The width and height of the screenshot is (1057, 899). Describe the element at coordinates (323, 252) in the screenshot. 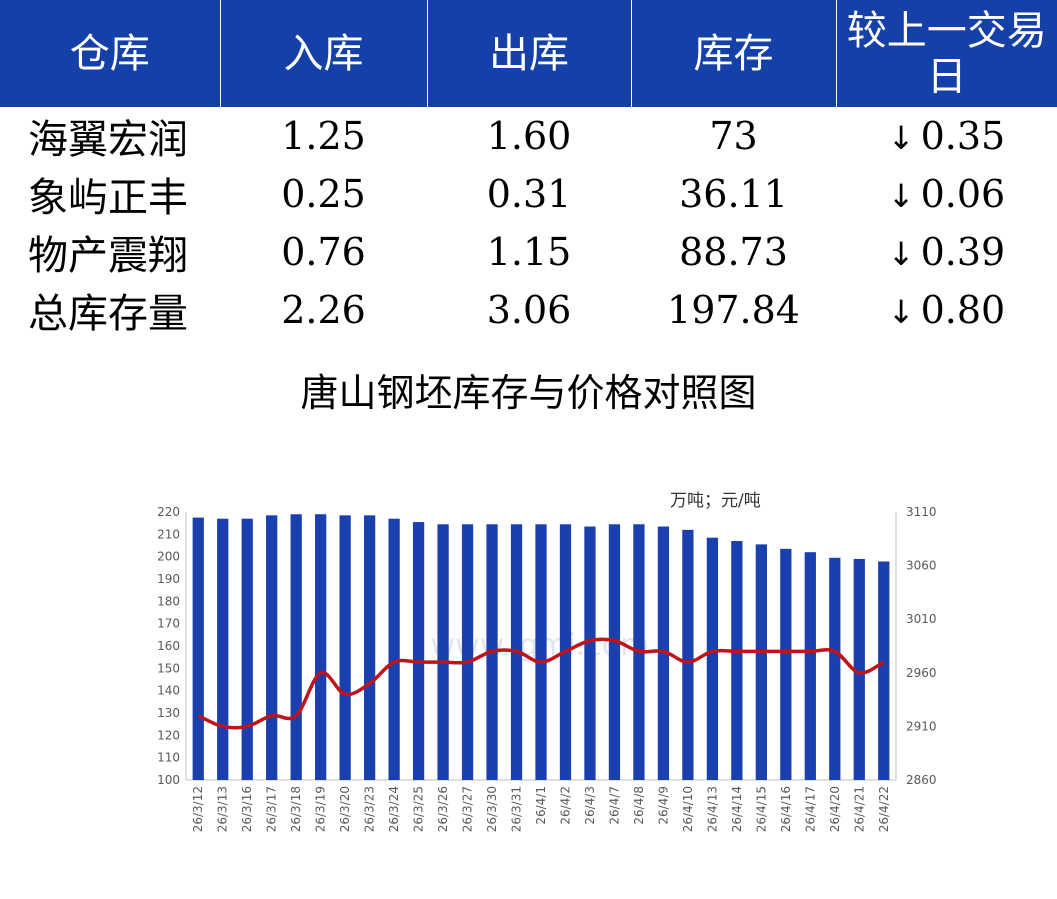

I see `inbound-value: 0.76` at that location.